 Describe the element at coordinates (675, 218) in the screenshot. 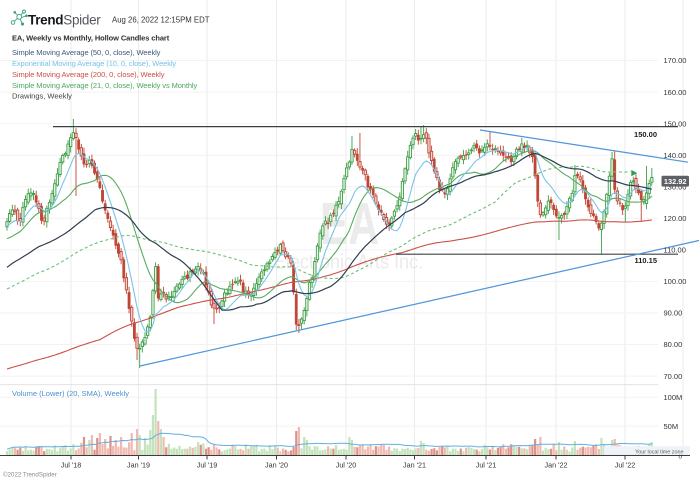

I see `svg-text: 120.00` at that location.